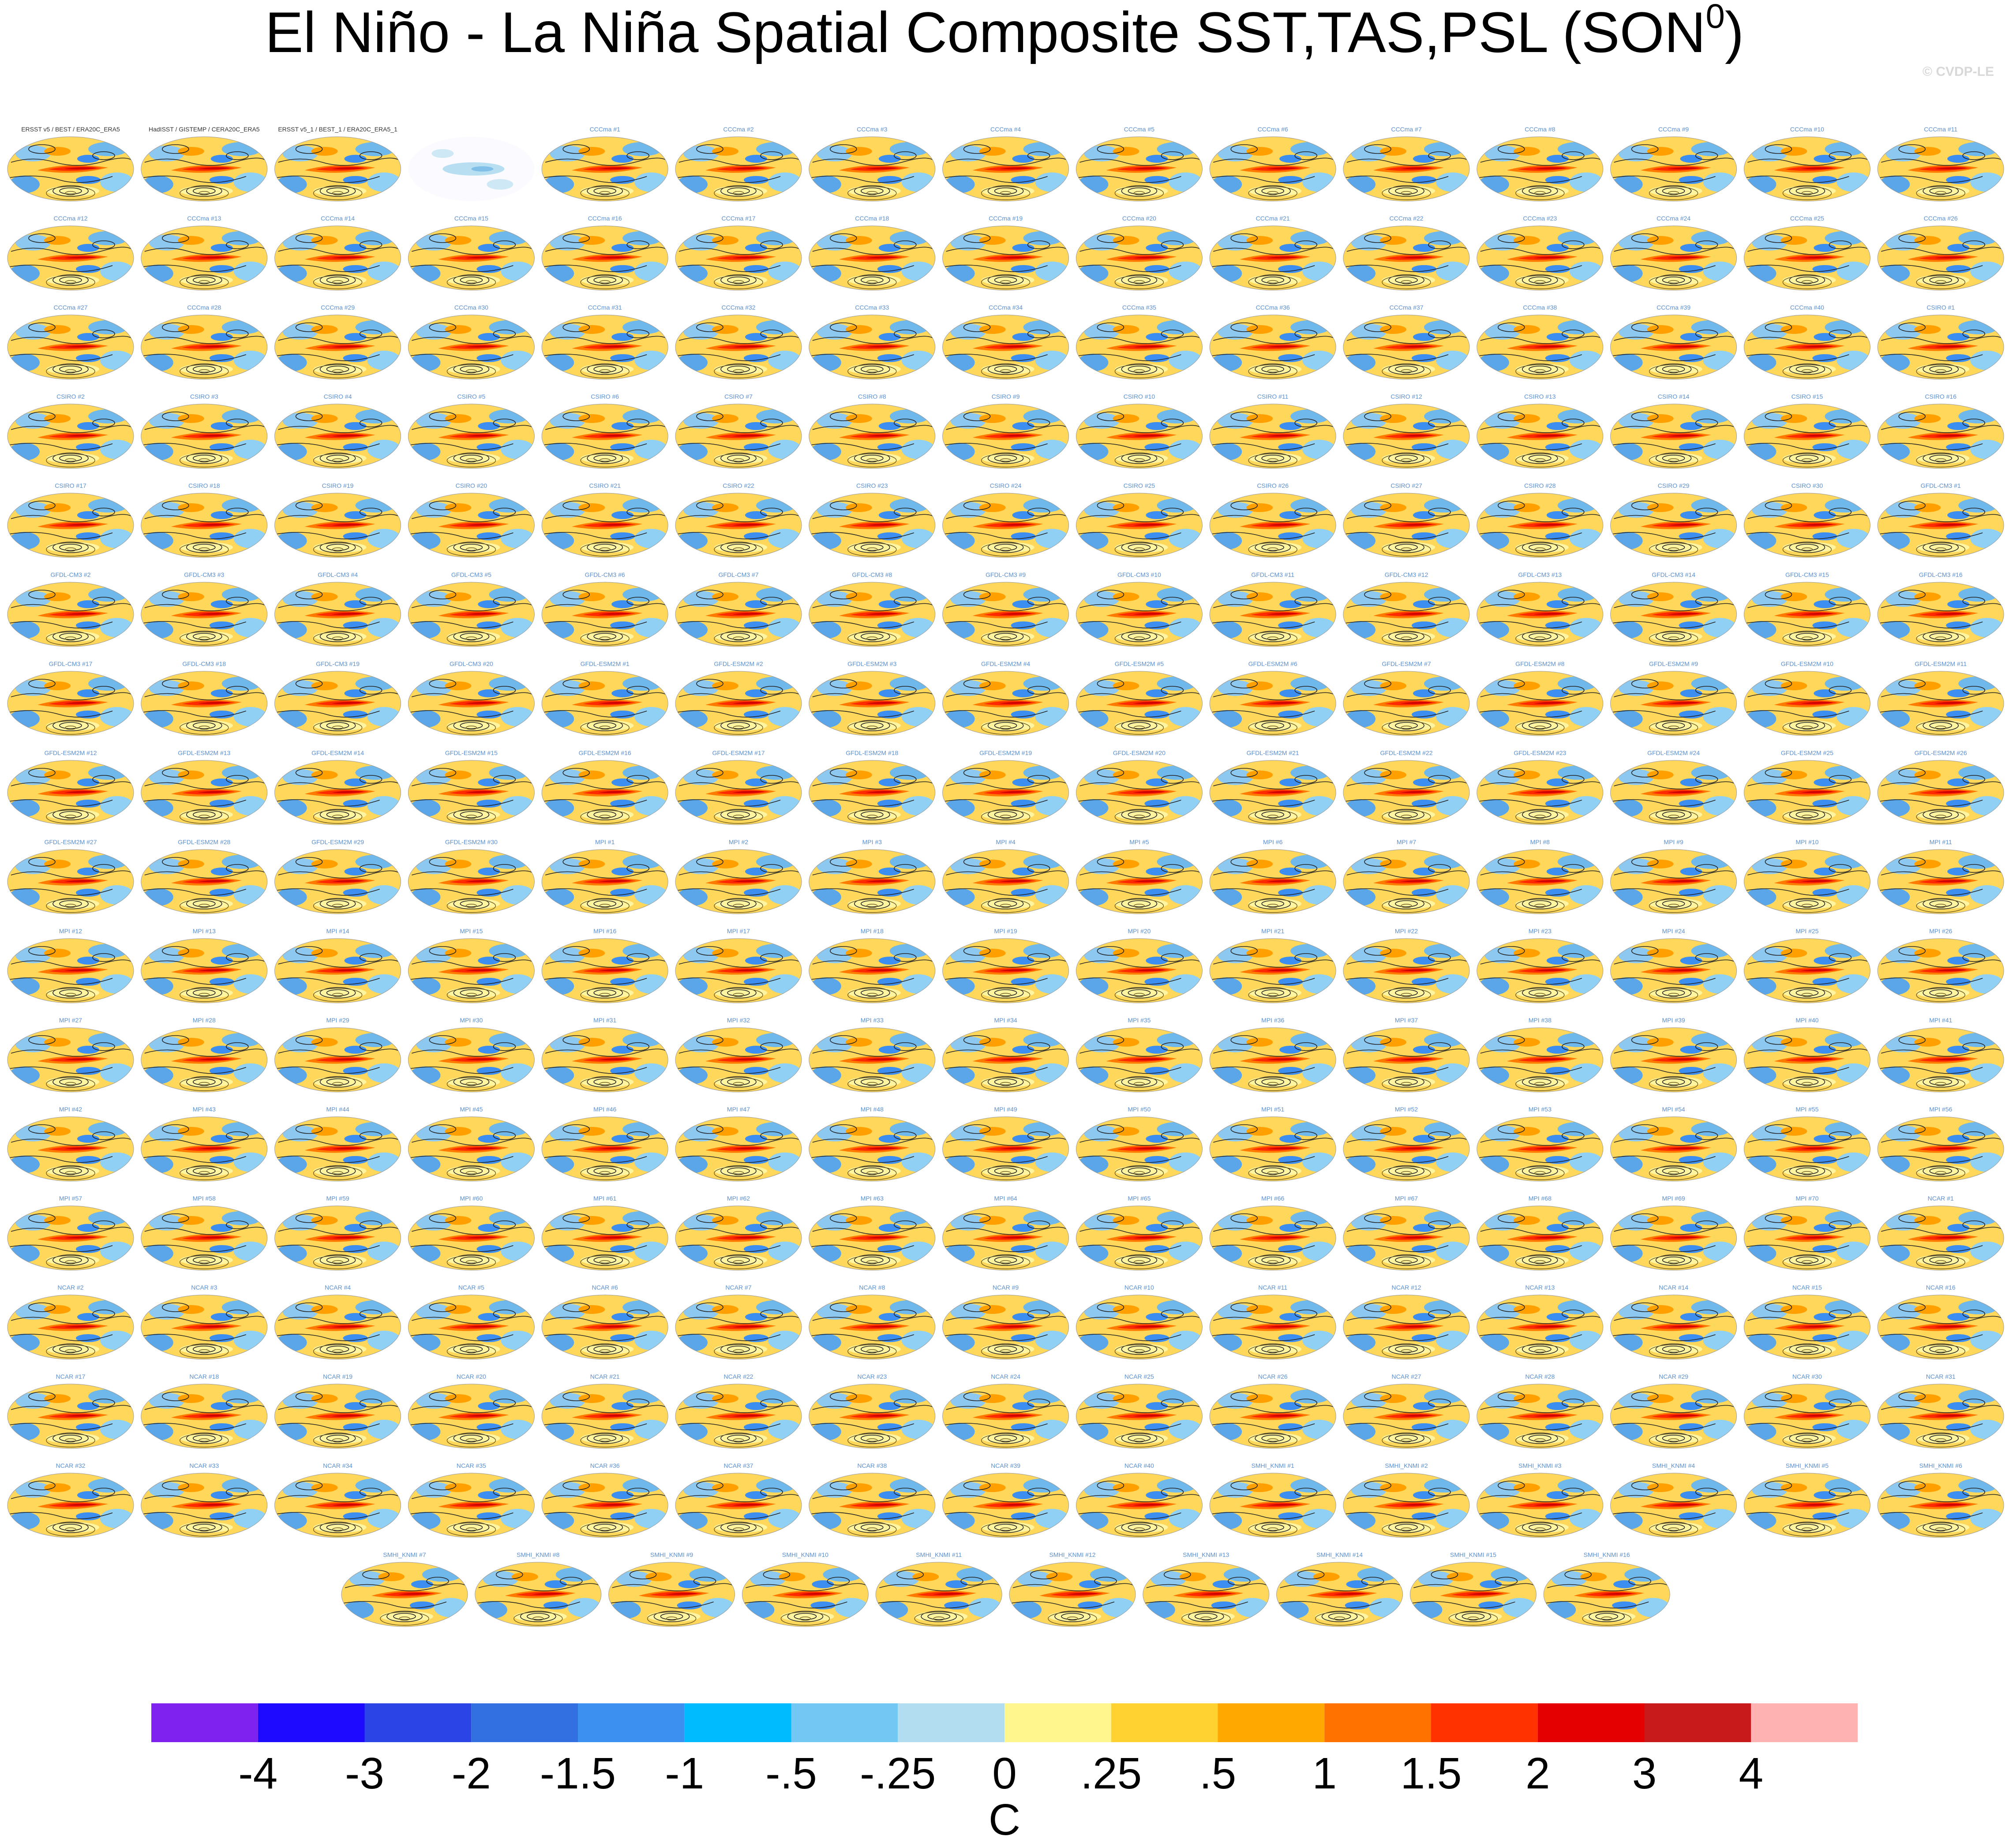 This screenshot has width=2009, height=1848. I want to click on panel-title: MPI #13, so click(204, 931).